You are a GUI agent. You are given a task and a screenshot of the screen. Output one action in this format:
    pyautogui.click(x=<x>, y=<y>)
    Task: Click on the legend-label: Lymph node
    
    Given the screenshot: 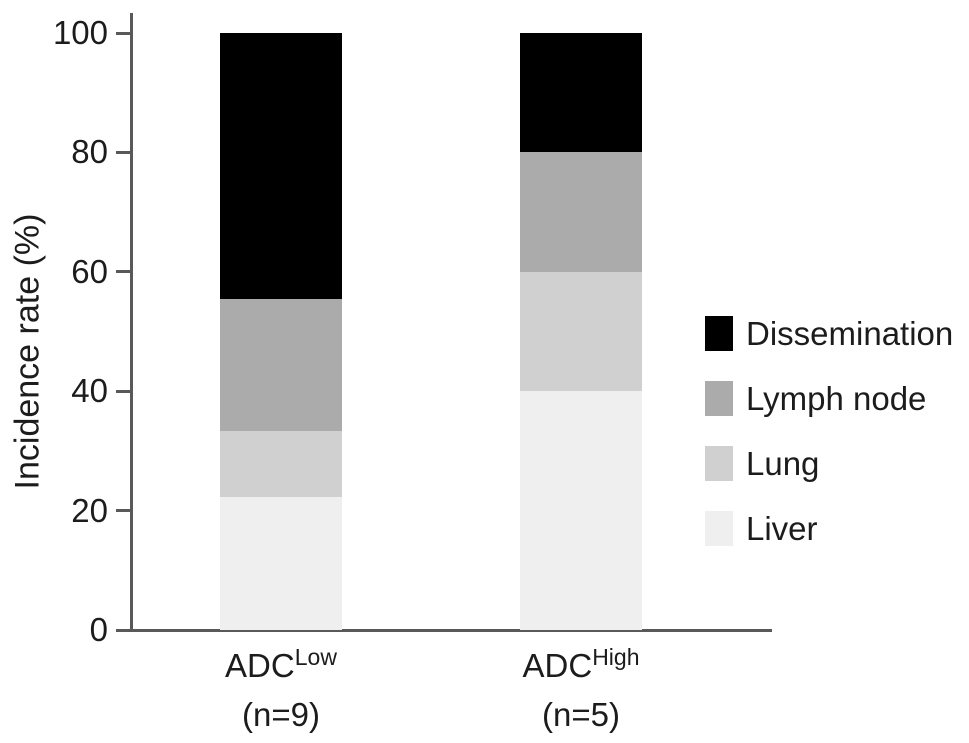 What is the action you would take?
    pyautogui.click(x=836, y=398)
    